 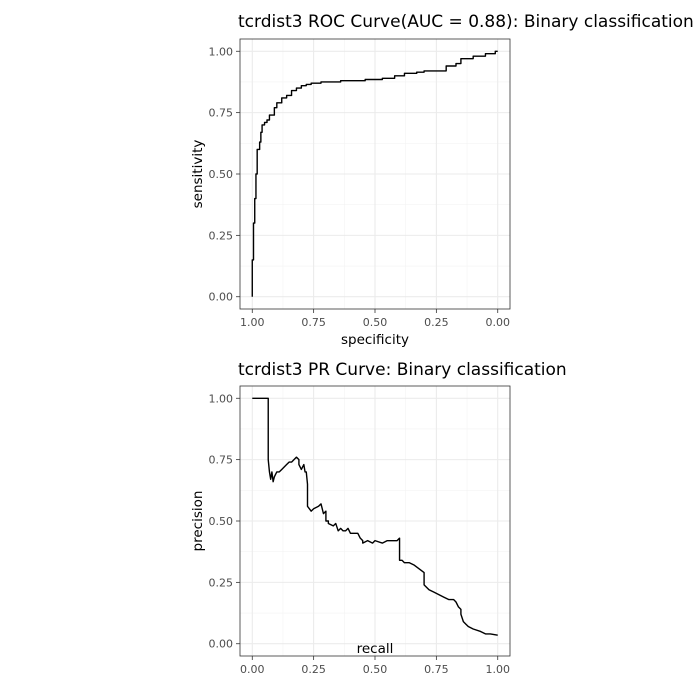 I want to click on pr-x-axis-label: recall, so click(x=375, y=649).